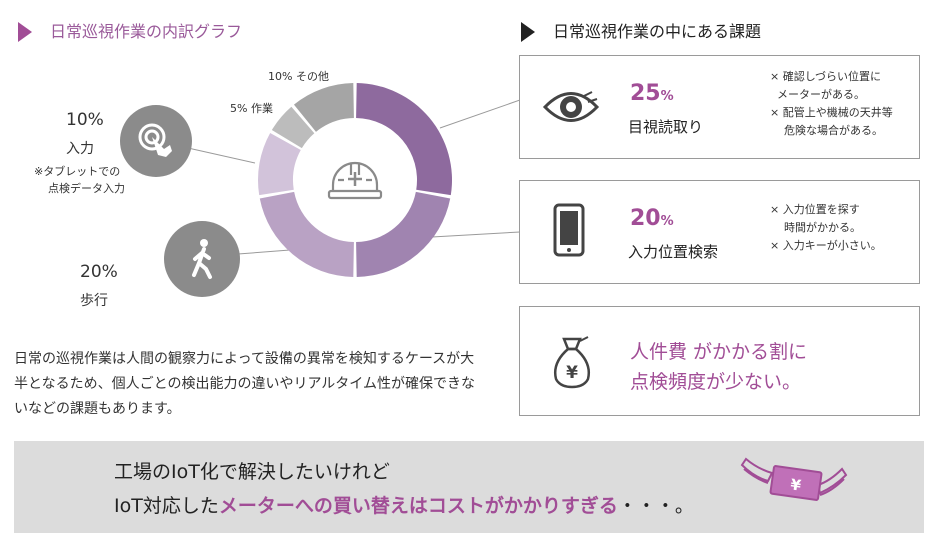  Describe the element at coordinates (795, 484) in the screenshot. I see `banner-yen-symbol: ¥` at that location.